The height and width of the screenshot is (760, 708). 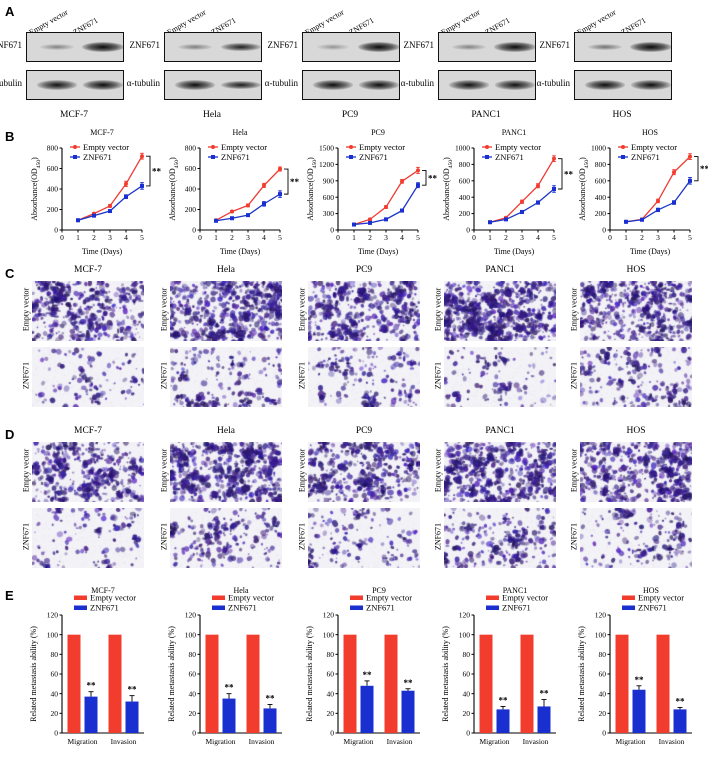 I want to click on category-label: Migration, so click(x=359, y=741).